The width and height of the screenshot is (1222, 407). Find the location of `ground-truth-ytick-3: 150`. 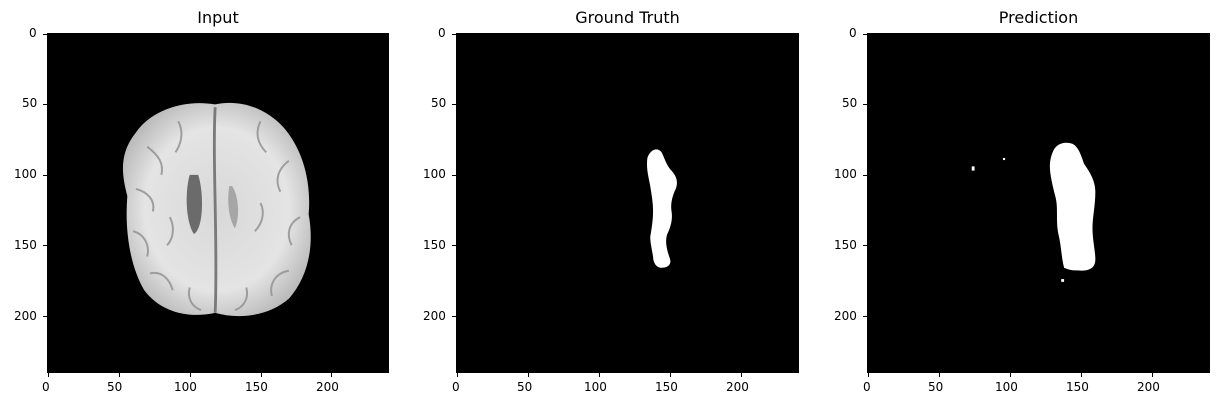

ground-truth-ytick-3: 150 is located at coordinates (434, 245).